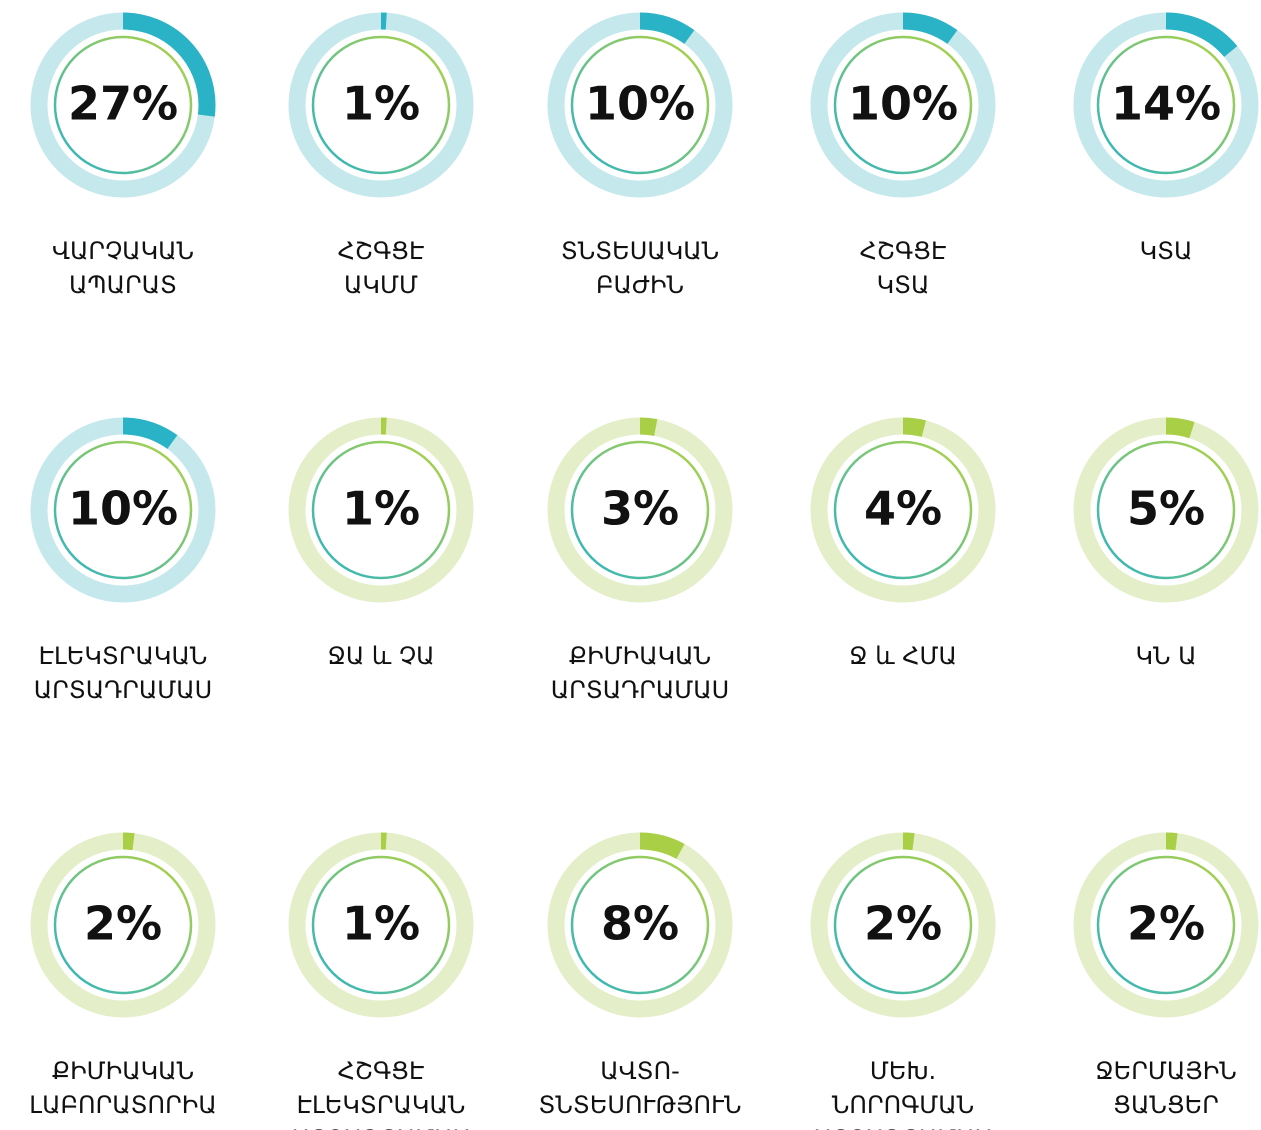 This screenshot has height=1130, width=1261. I want to click on gauge-label: ՏՆՏԵՍՈՒԹՅՈՒՆ, so click(640, 1105).